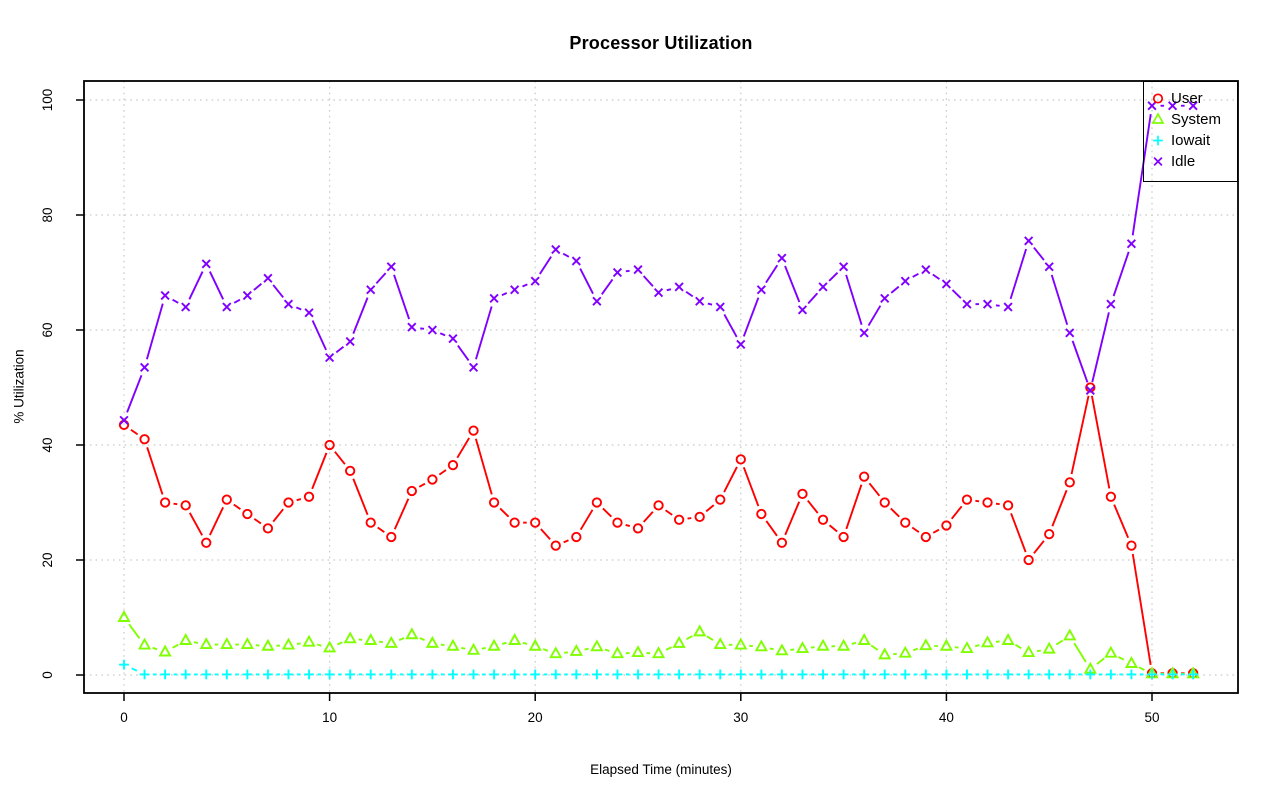 Image resolution: width=1280 pixels, height=801 pixels. I want to click on legend-label-system: System, so click(1196, 119).